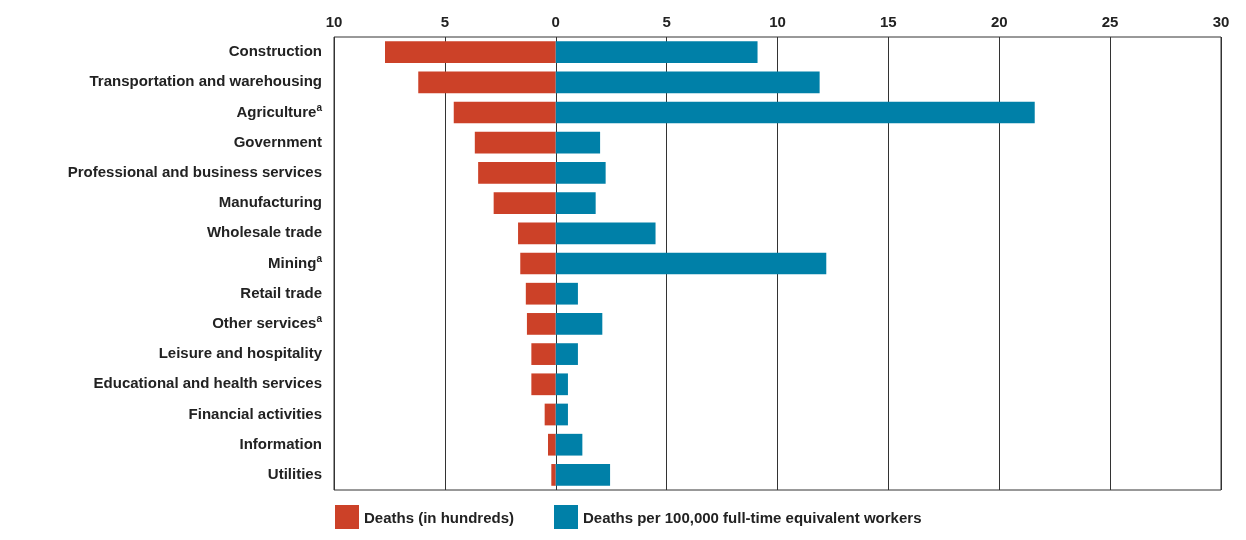 The width and height of the screenshot is (1246, 540). What do you see at coordinates (275, 51) in the screenshot?
I see `y-tick-label: Construction` at bounding box center [275, 51].